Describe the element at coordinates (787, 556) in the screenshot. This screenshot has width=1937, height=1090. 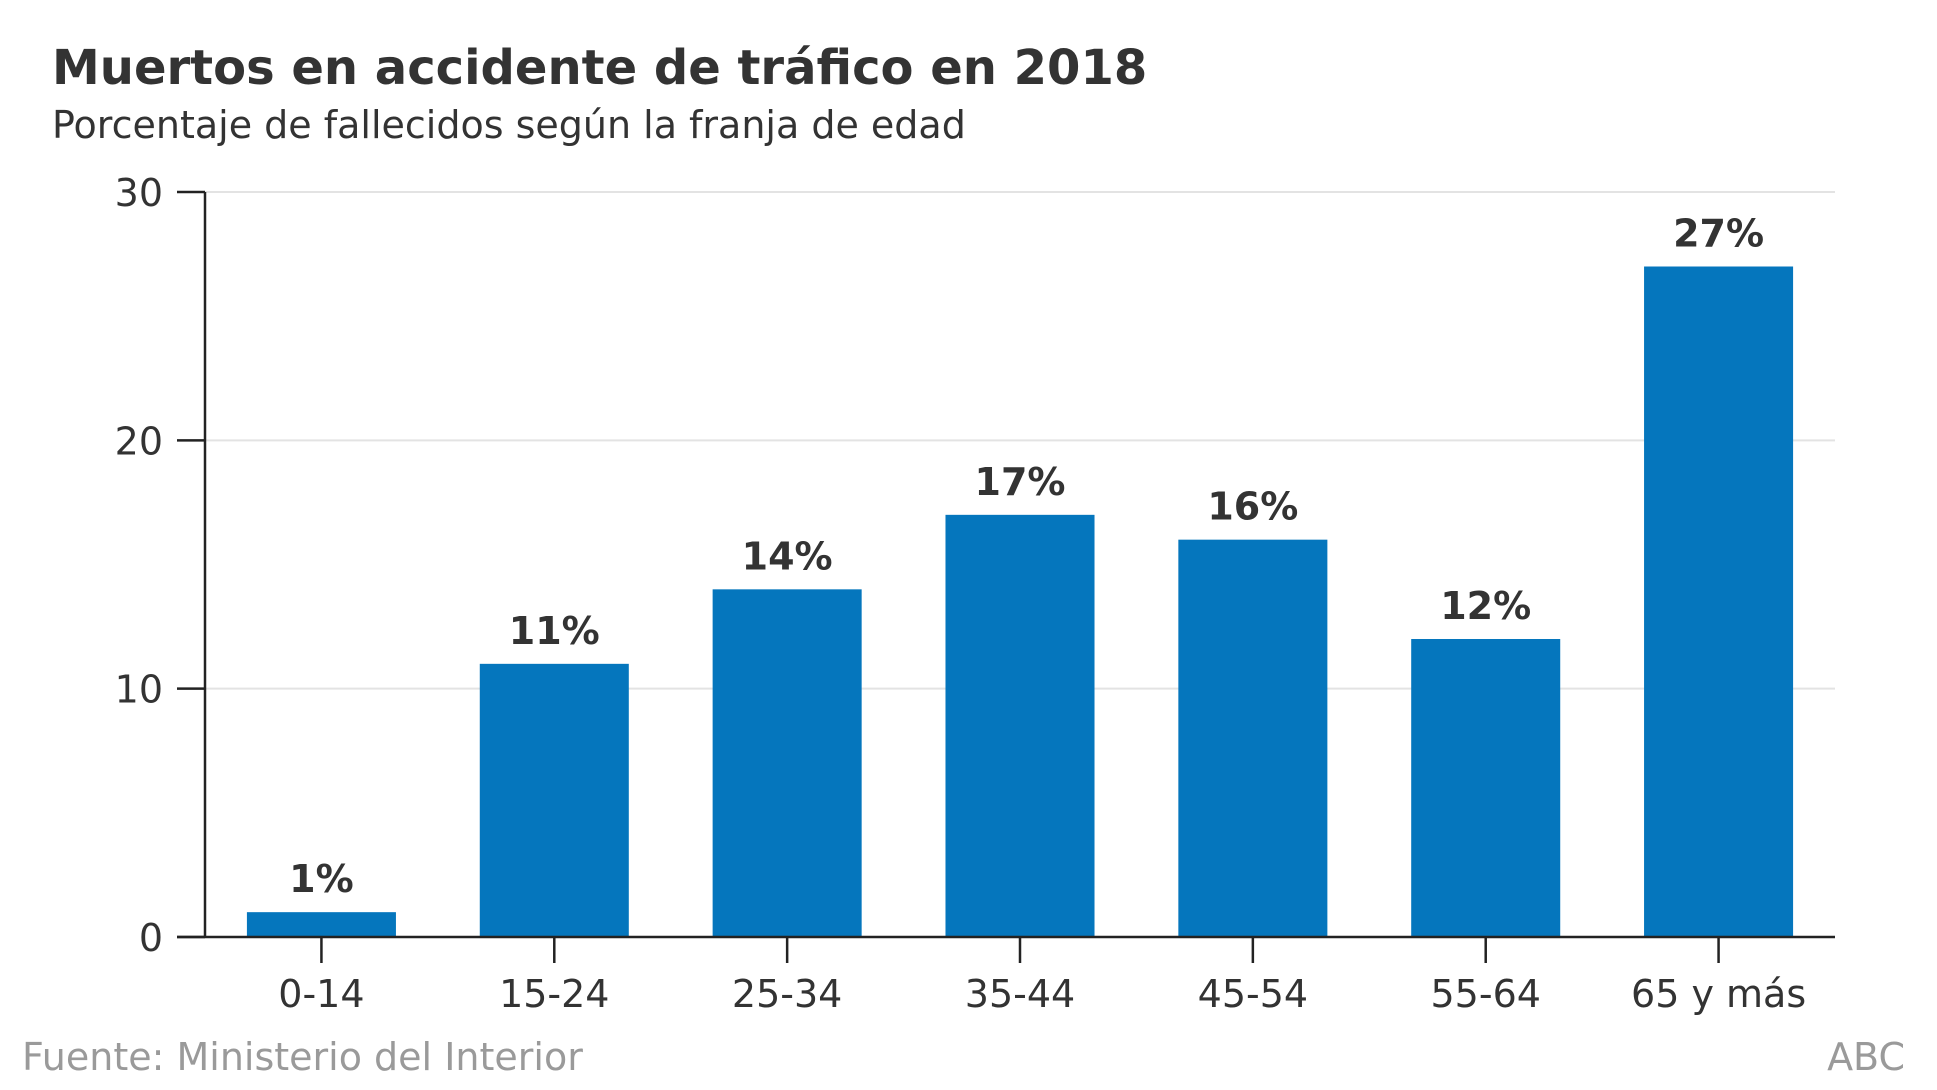
I see `data-label: 14%` at that location.